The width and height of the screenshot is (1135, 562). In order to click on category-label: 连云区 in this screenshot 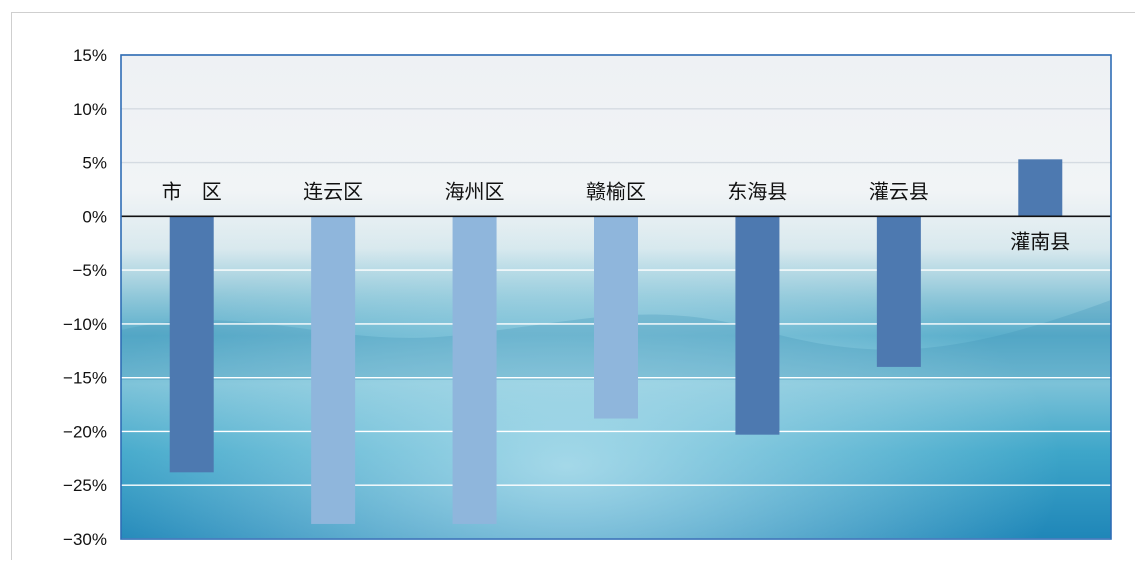, I will do `click(333, 191)`.